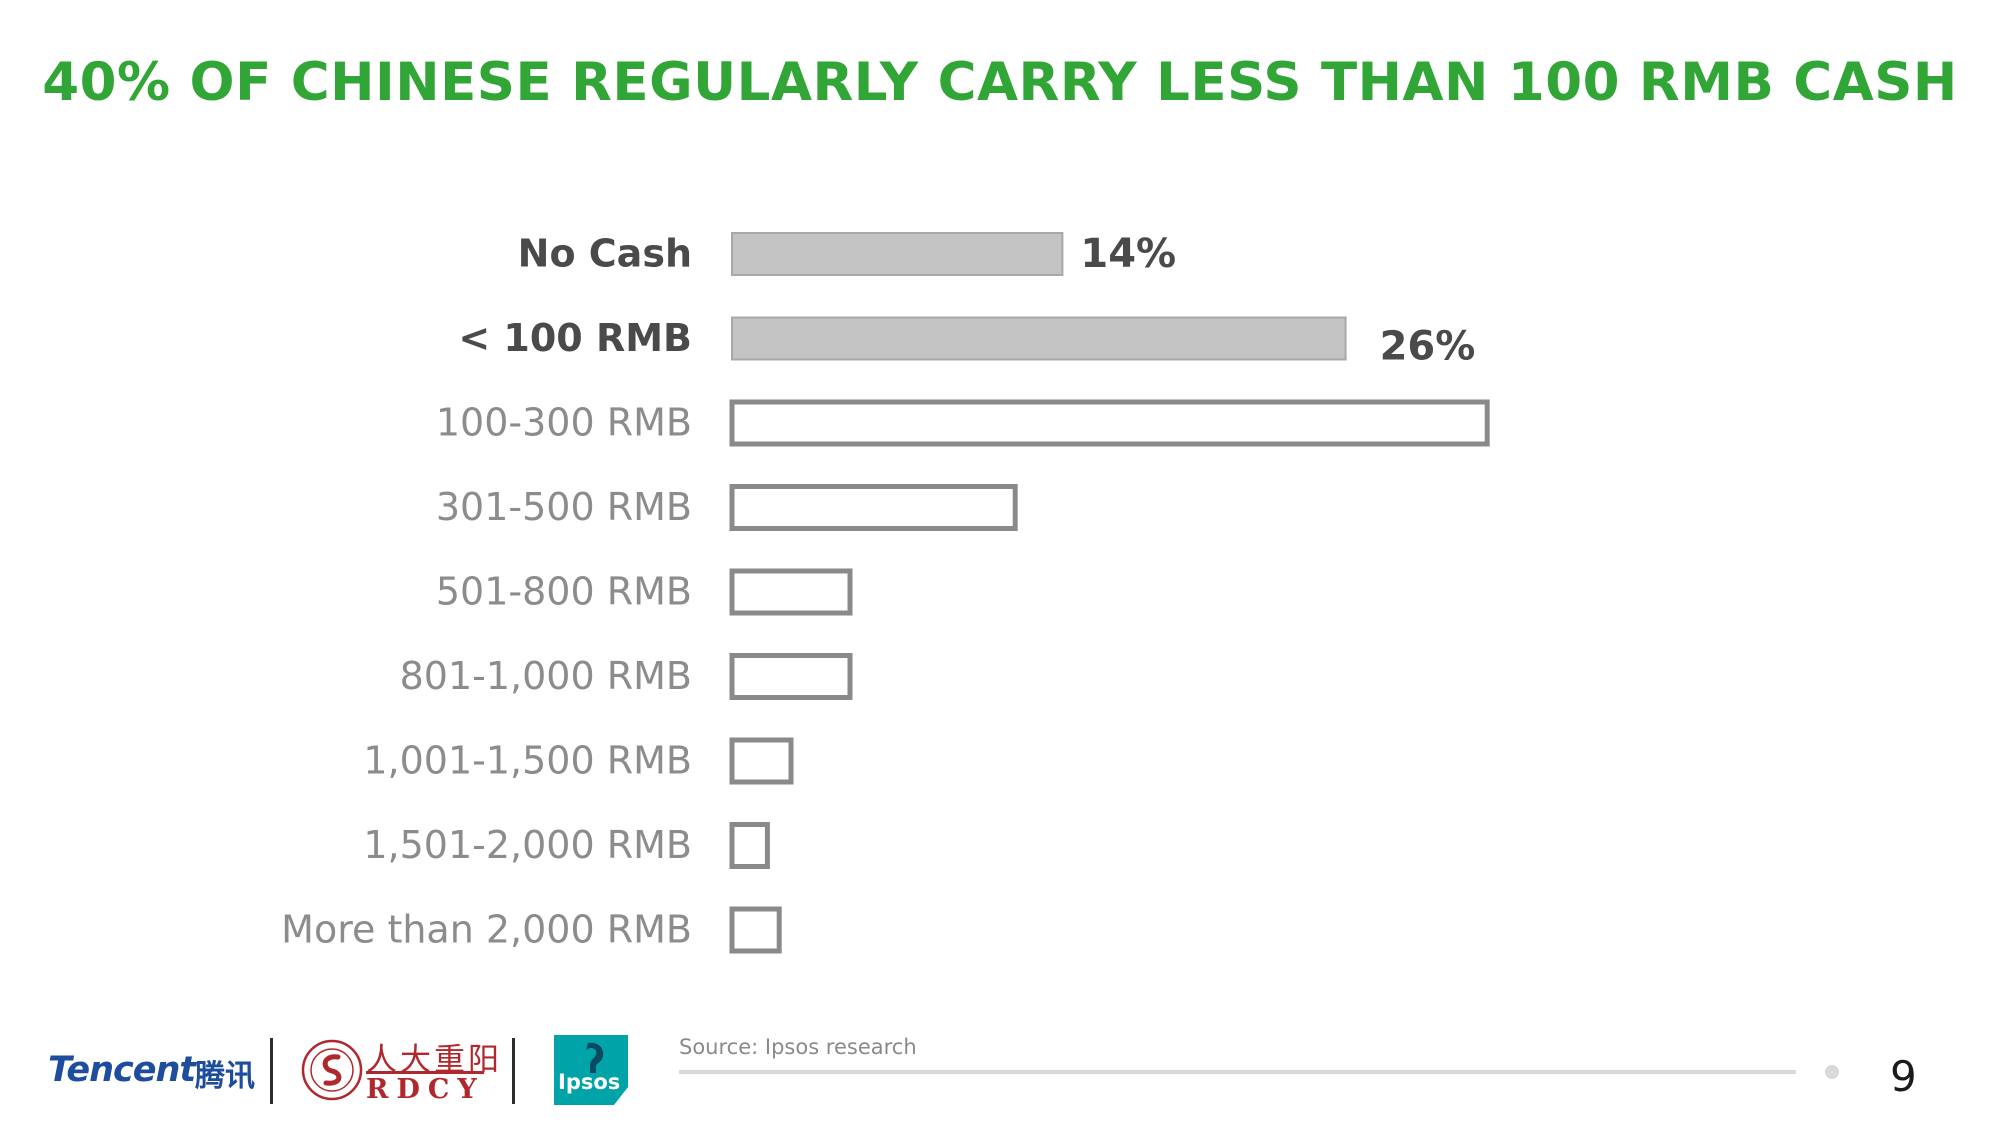 The height and width of the screenshot is (1125, 2000). What do you see at coordinates (225, 1076) in the screenshot?
I see `tencent-logo-cn: 腾讯` at bounding box center [225, 1076].